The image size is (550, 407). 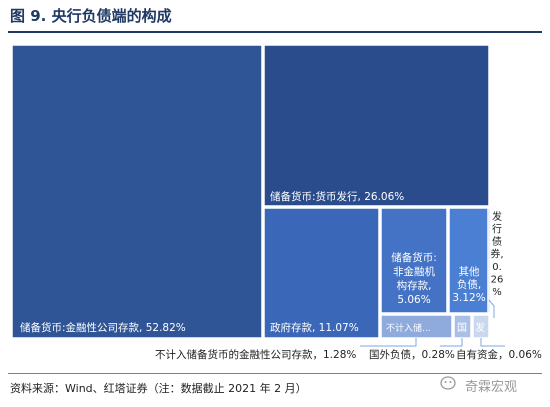 I want to click on cell-label-bond-issuance: 债, so click(x=497, y=241).